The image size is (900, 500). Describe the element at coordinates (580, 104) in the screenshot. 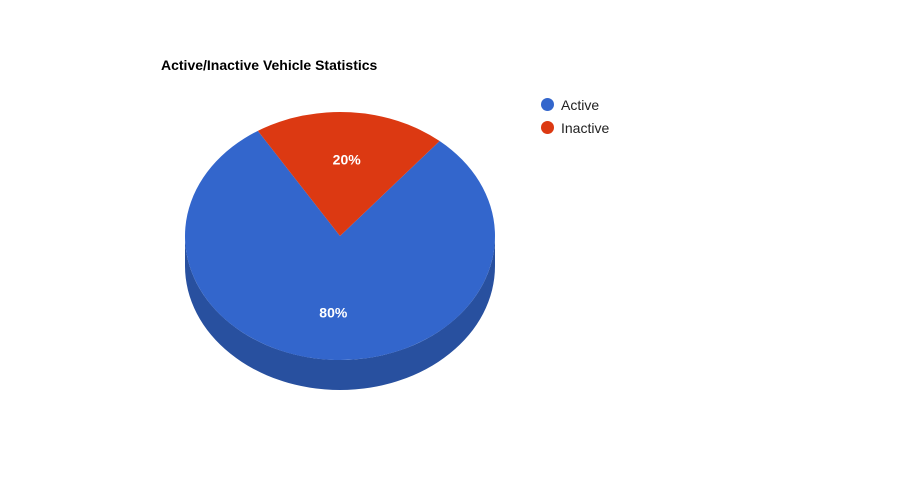

I see `legend-label-active: Active` at that location.